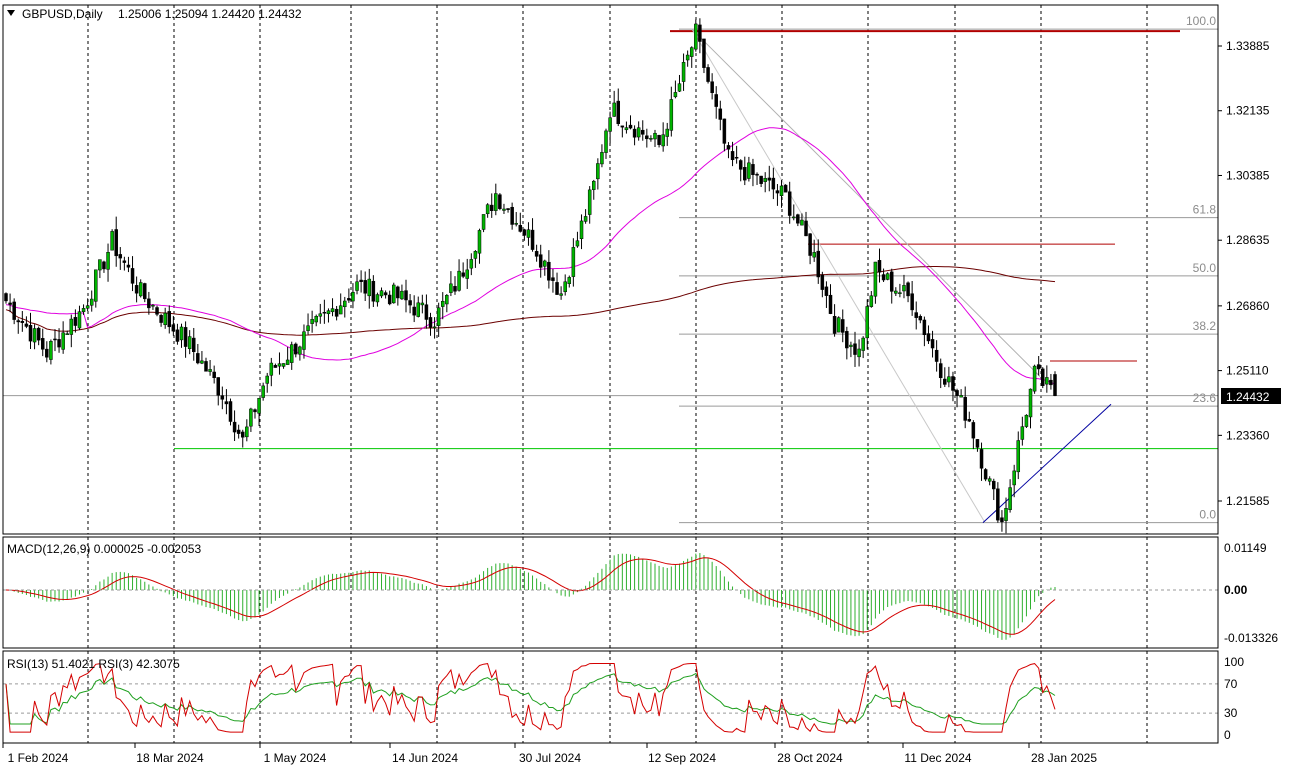 The image size is (1290, 771). I want to click on macd-signal-line, so click(530, 596).